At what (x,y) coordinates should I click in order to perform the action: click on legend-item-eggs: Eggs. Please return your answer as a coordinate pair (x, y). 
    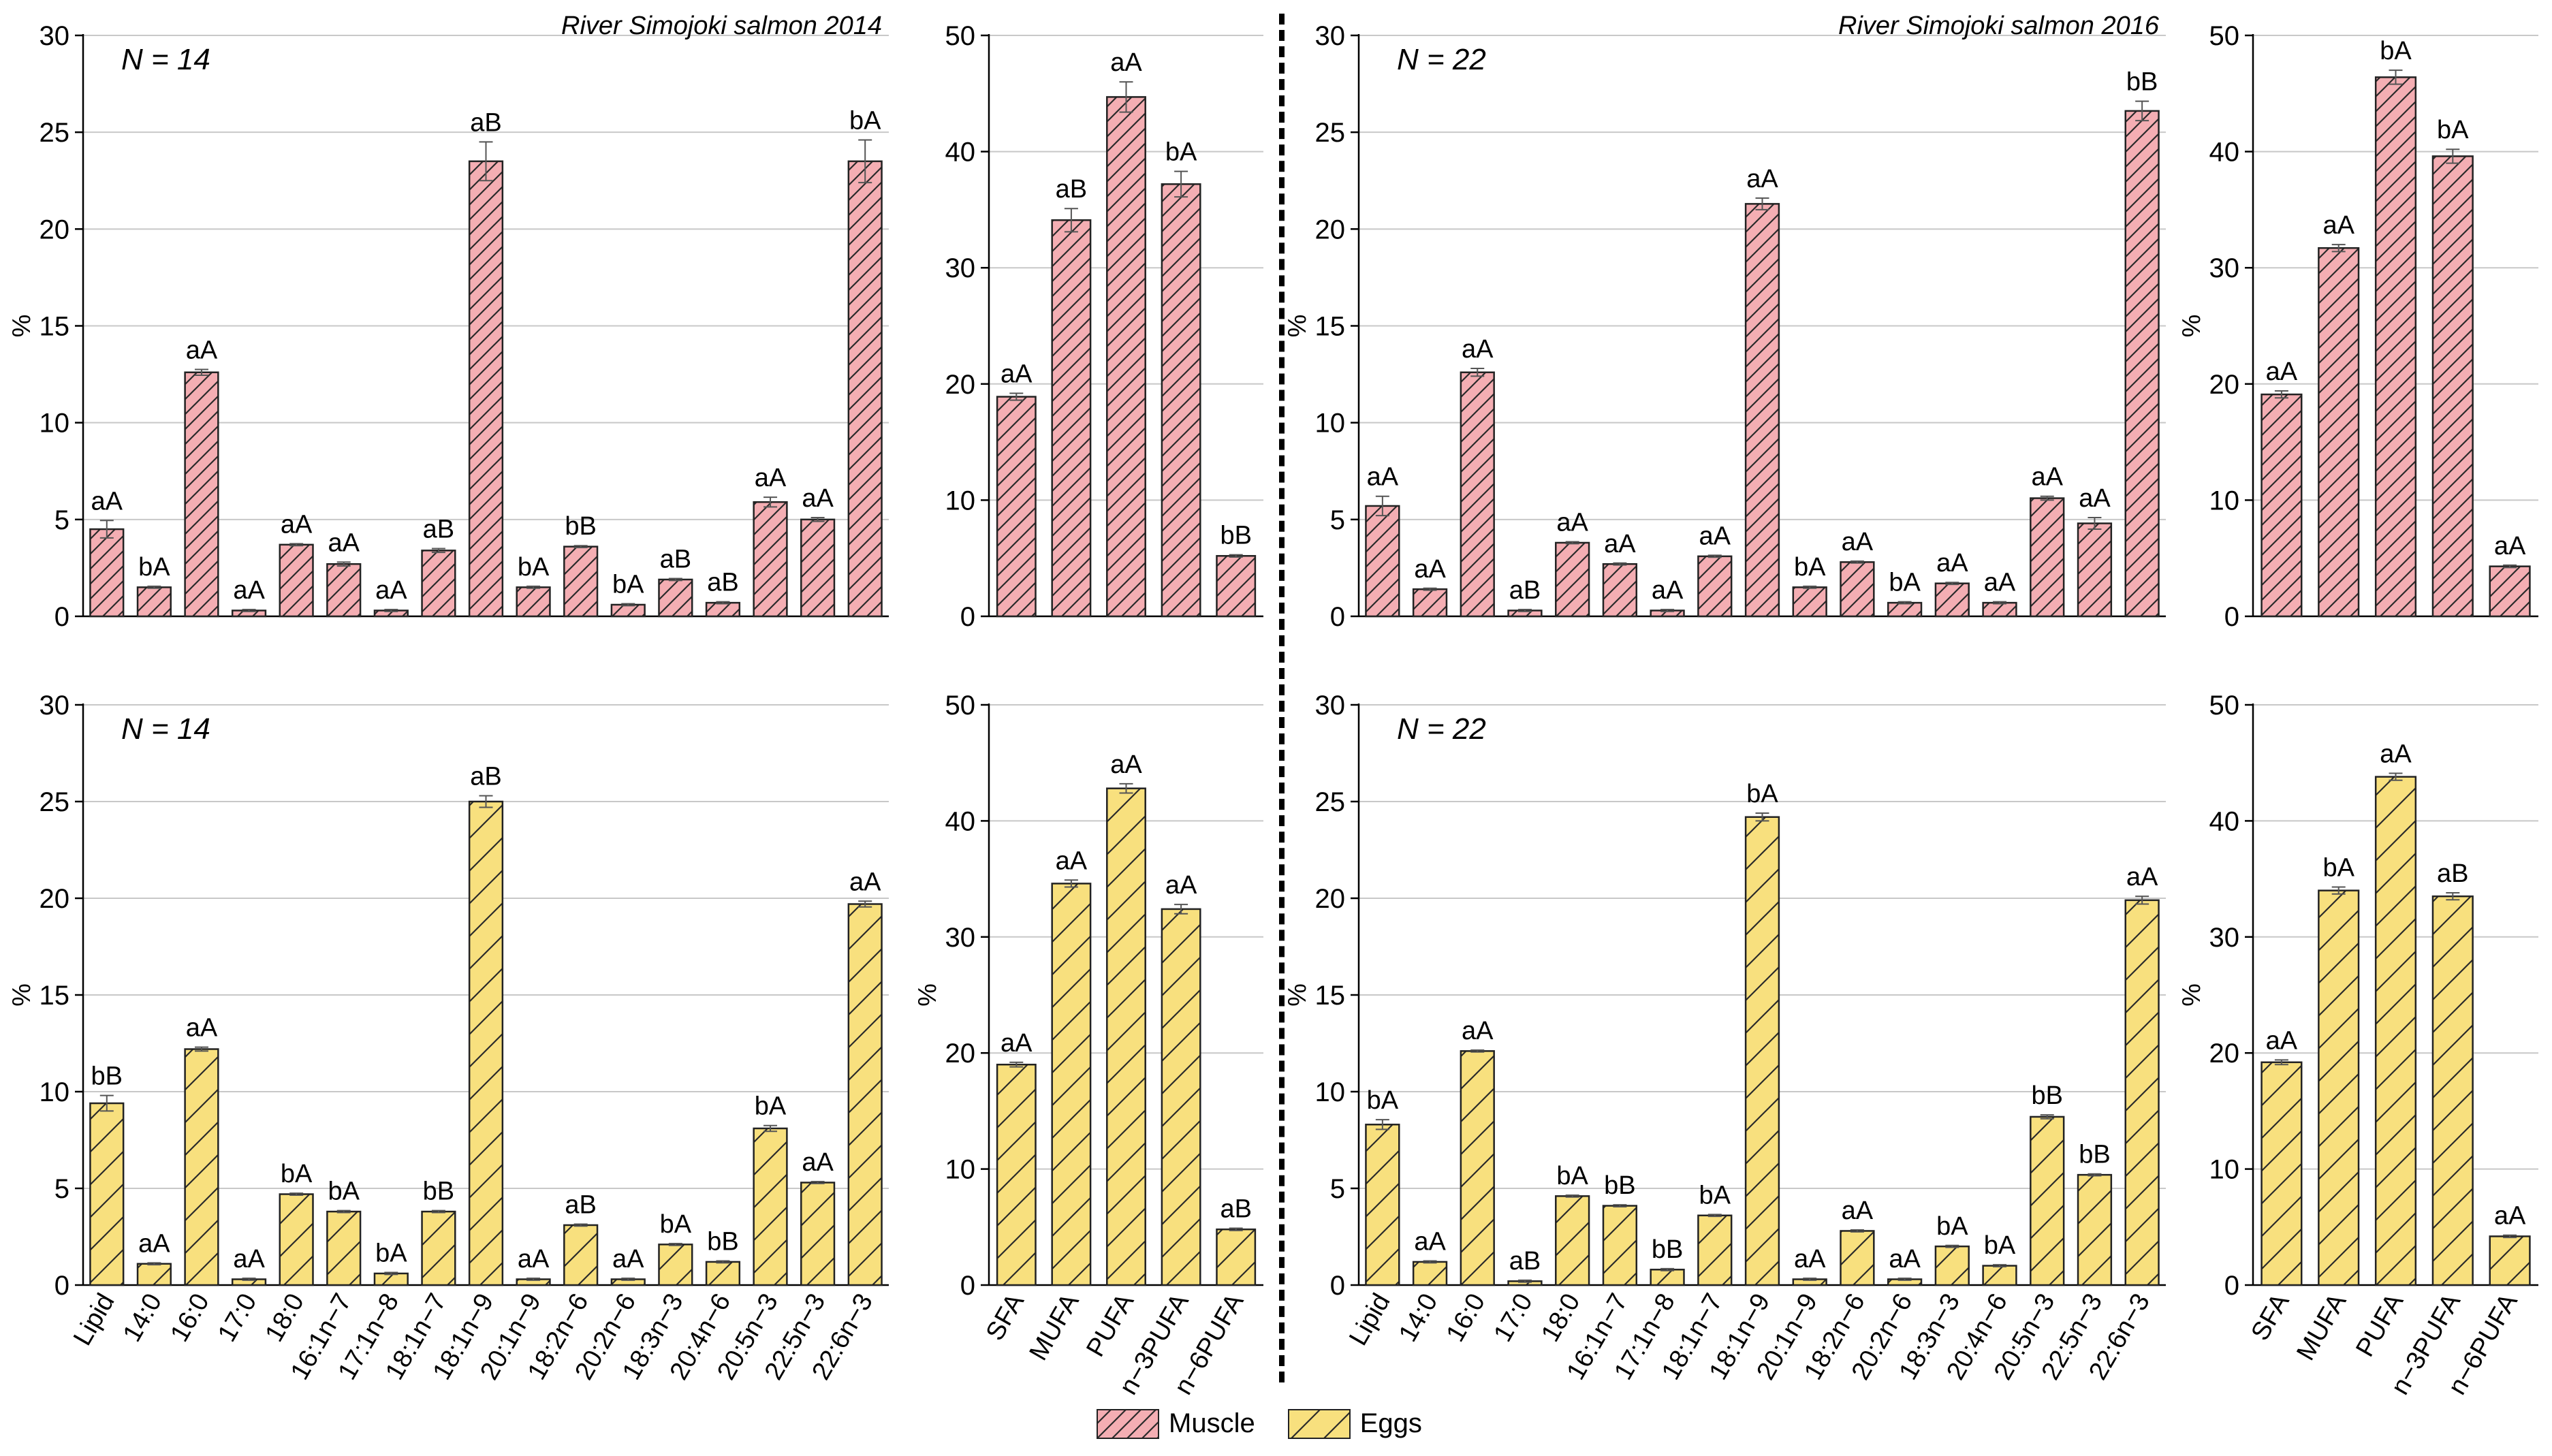
    Looking at the image, I should click on (1354, 1424).